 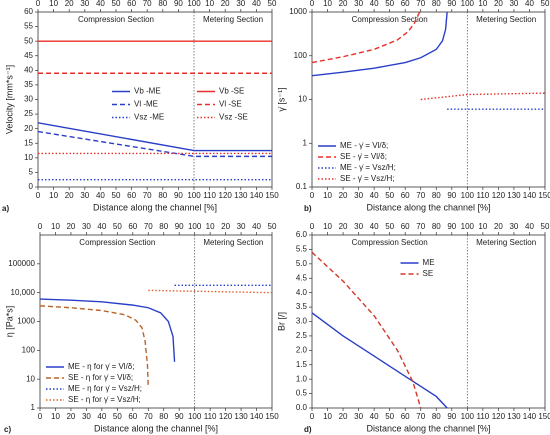 What do you see at coordinates (104, 399) in the screenshot?
I see `legend-label: SE - η for γ̇ = Vsz/H;` at bounding box center [104, 399].